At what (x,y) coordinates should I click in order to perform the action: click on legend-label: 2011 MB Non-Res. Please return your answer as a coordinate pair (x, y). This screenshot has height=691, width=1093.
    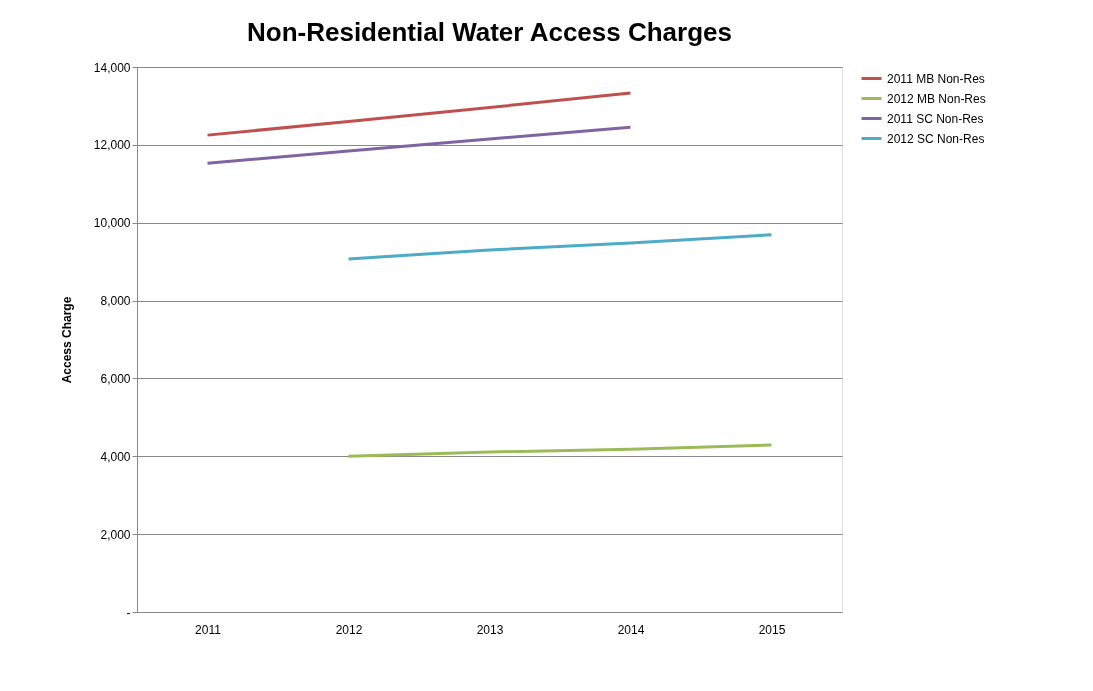
    Looking at the image, I should click on (936, 78).